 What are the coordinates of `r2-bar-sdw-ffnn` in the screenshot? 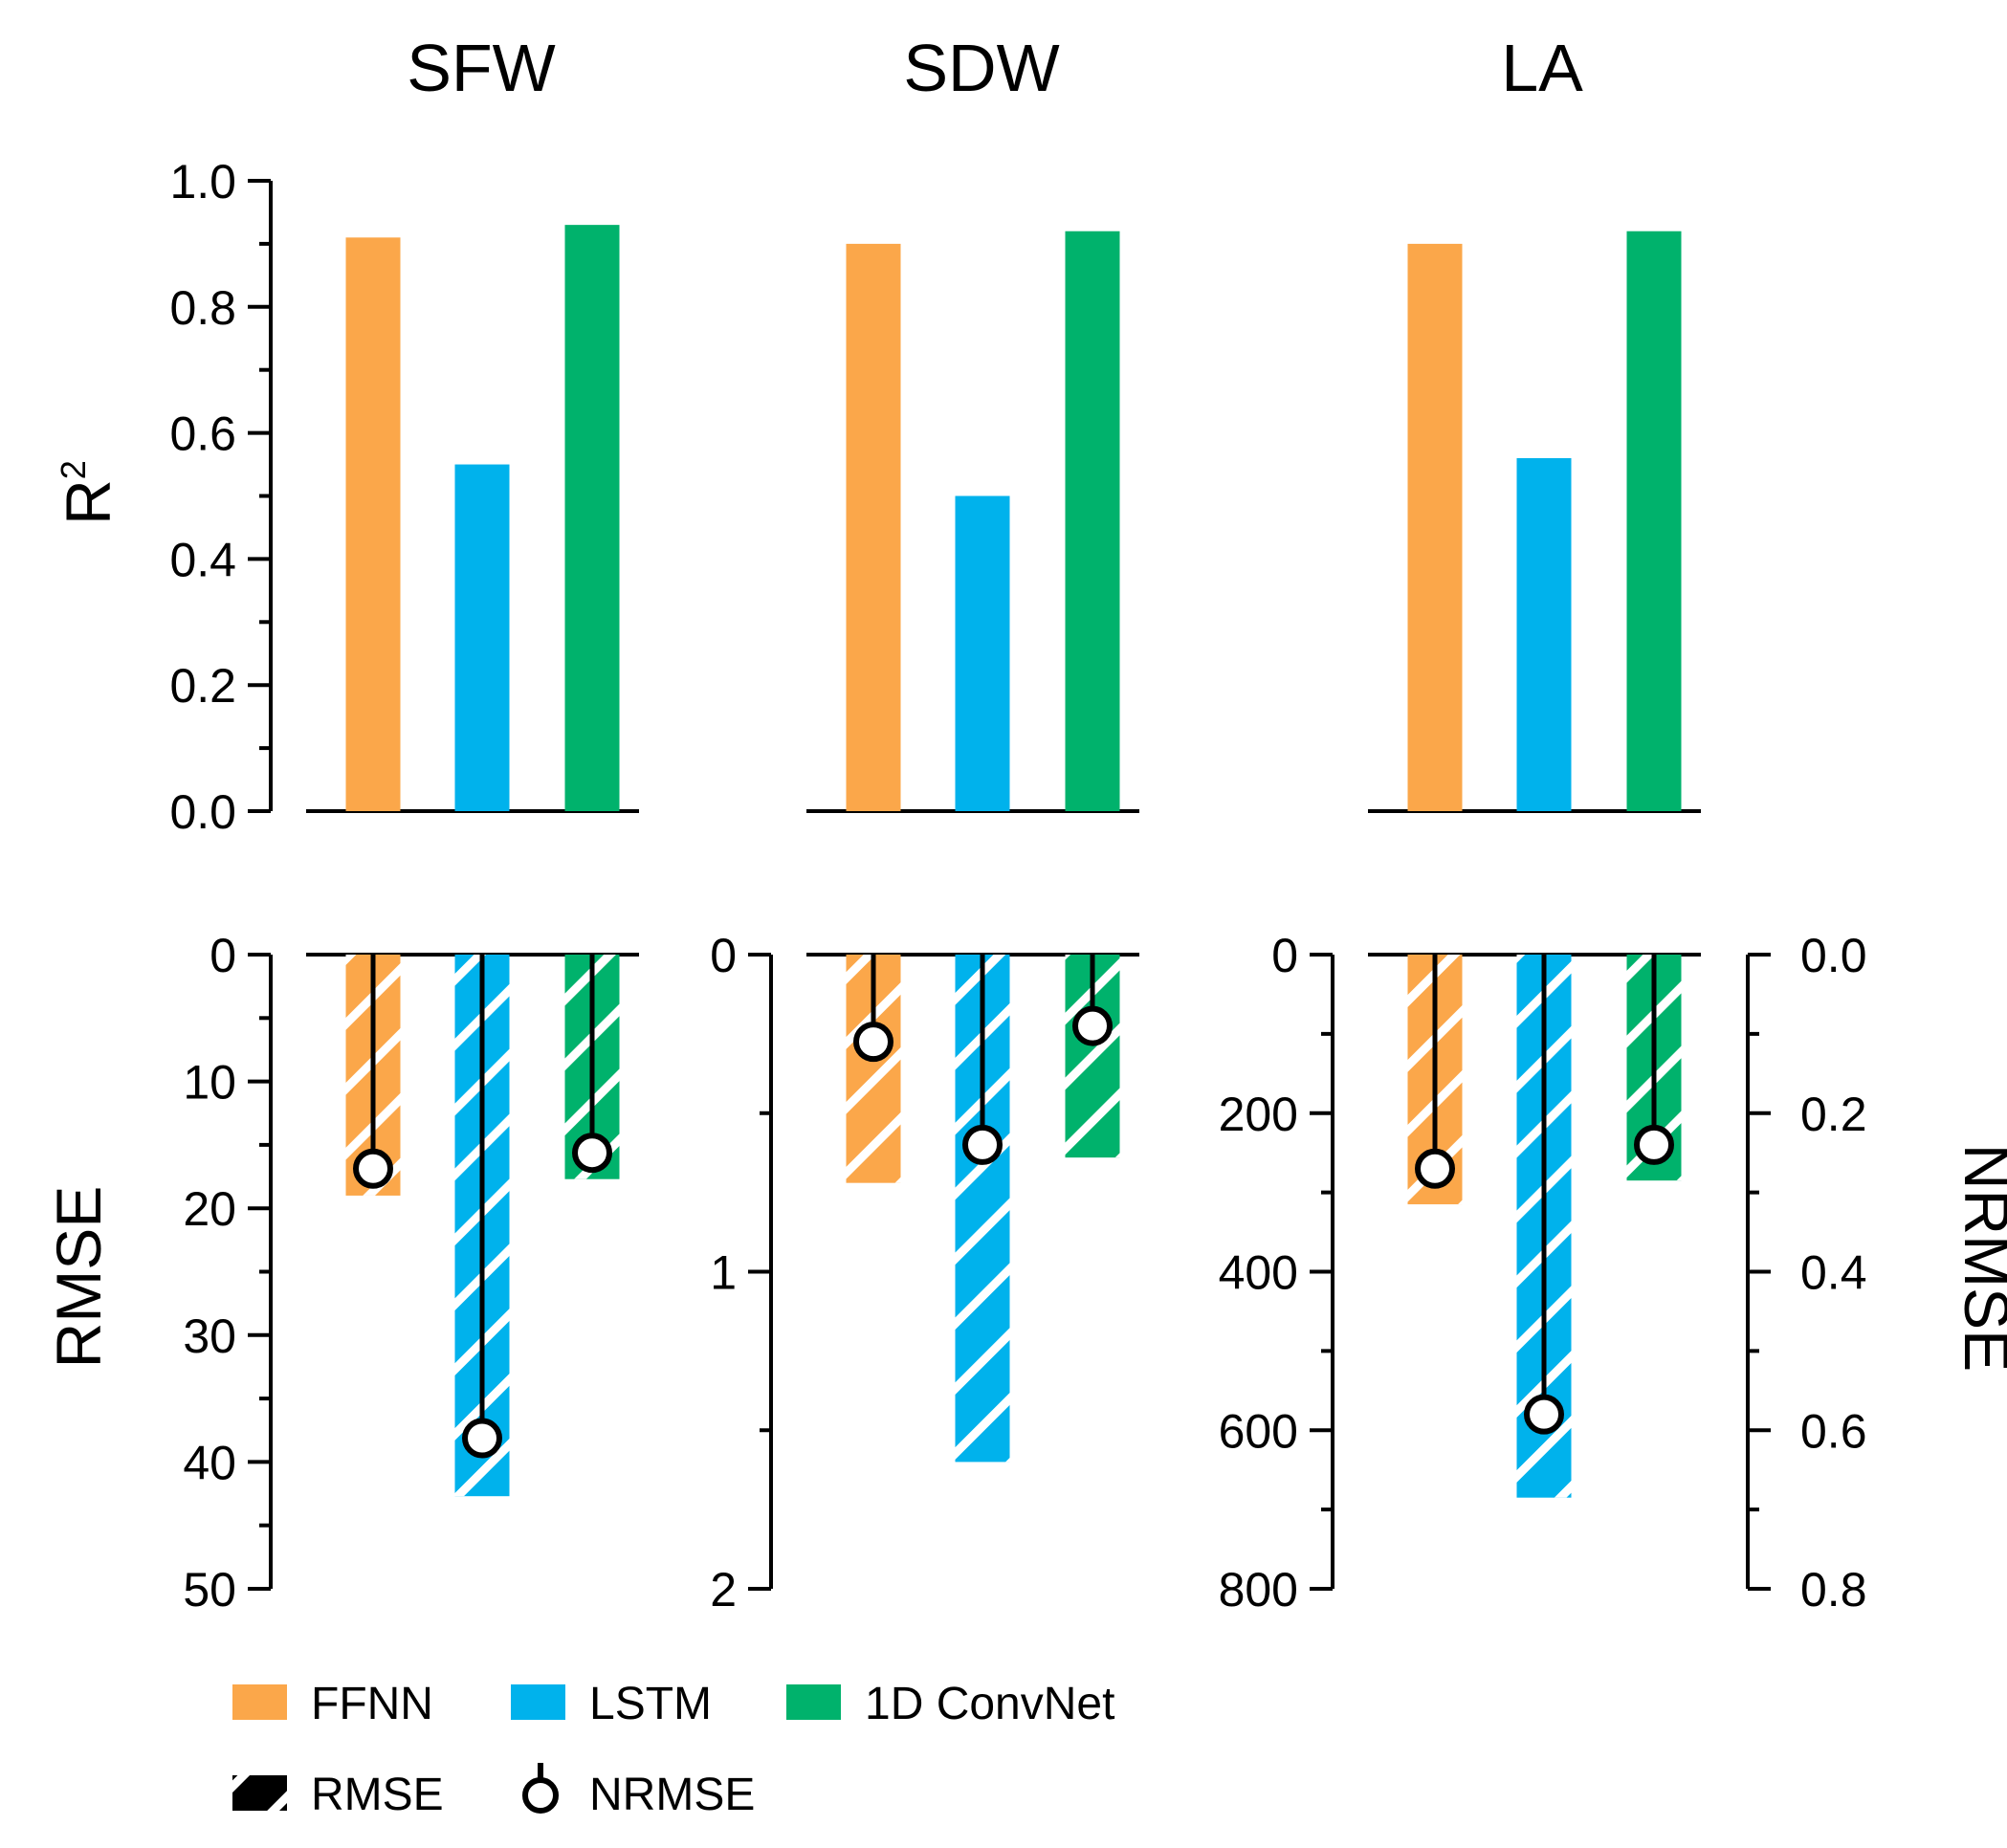 It's located at (873, 527).